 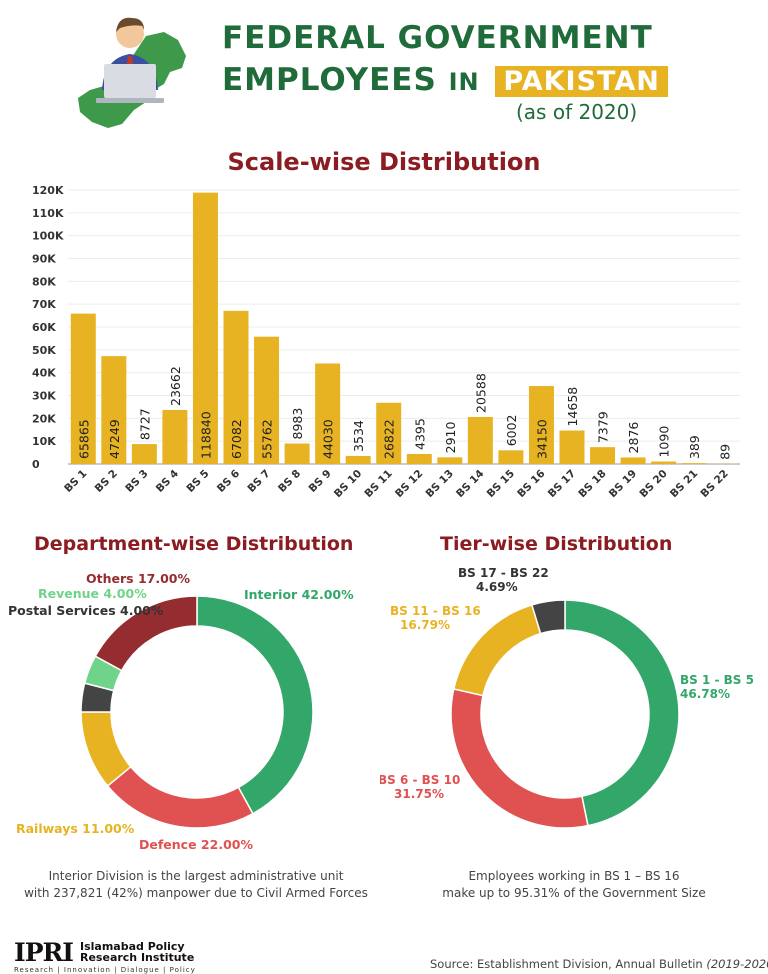 I want to click on slice-label: Defence 22.00%, so click(x=196, y=844).